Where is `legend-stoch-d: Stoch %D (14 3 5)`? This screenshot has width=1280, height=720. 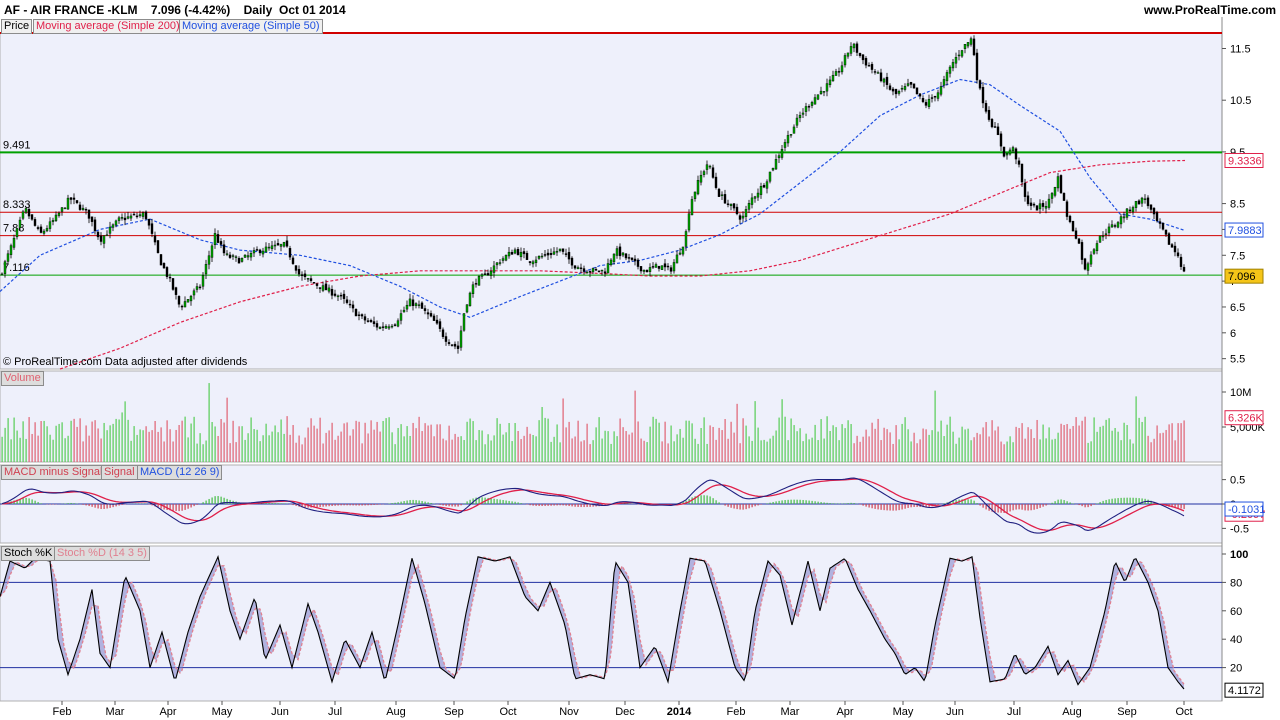 legend-stoch-d: Stoch %D (14 3 5) is located at coordinates (102, 553).